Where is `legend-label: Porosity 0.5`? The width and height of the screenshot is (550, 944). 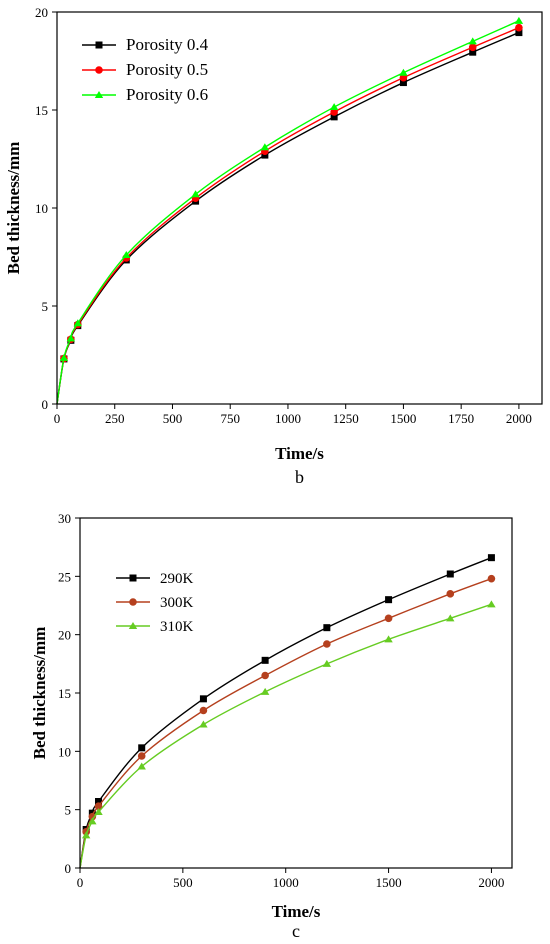 legend-label: Porosity 0.5 is located at coordinates (167, 69).